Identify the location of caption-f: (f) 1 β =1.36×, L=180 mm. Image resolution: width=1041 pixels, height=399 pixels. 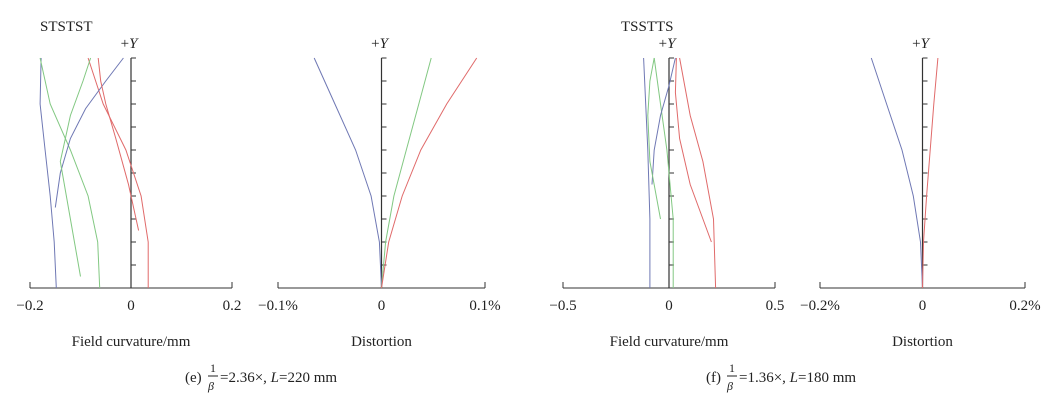
(781, 377).